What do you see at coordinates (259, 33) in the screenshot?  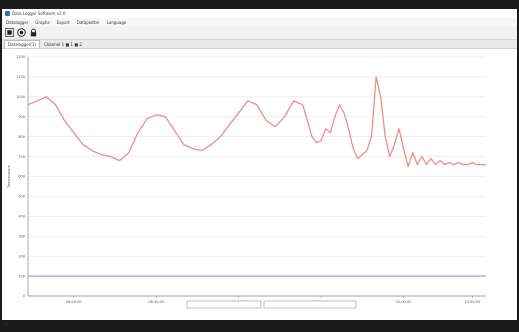 I see `toolbar` at bounding box center [259, 33].